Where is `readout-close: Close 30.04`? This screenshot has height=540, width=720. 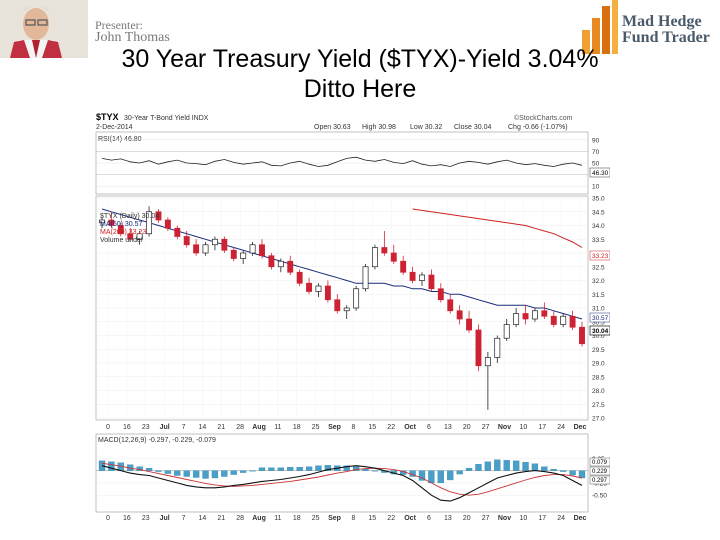
readout-close: Close 30.04 is located at coordinates (472, 127).